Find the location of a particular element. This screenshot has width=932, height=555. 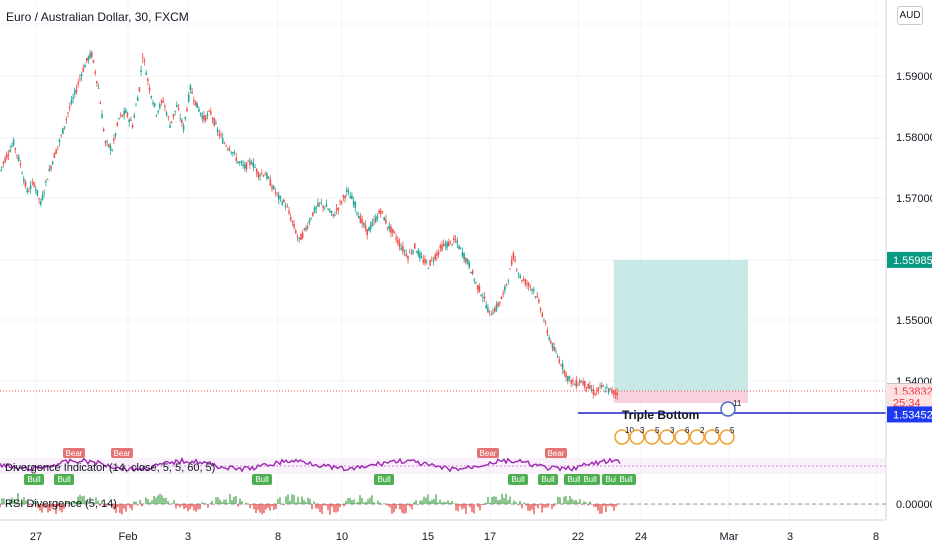

price-label-bg is located at coordinates (909, 402).